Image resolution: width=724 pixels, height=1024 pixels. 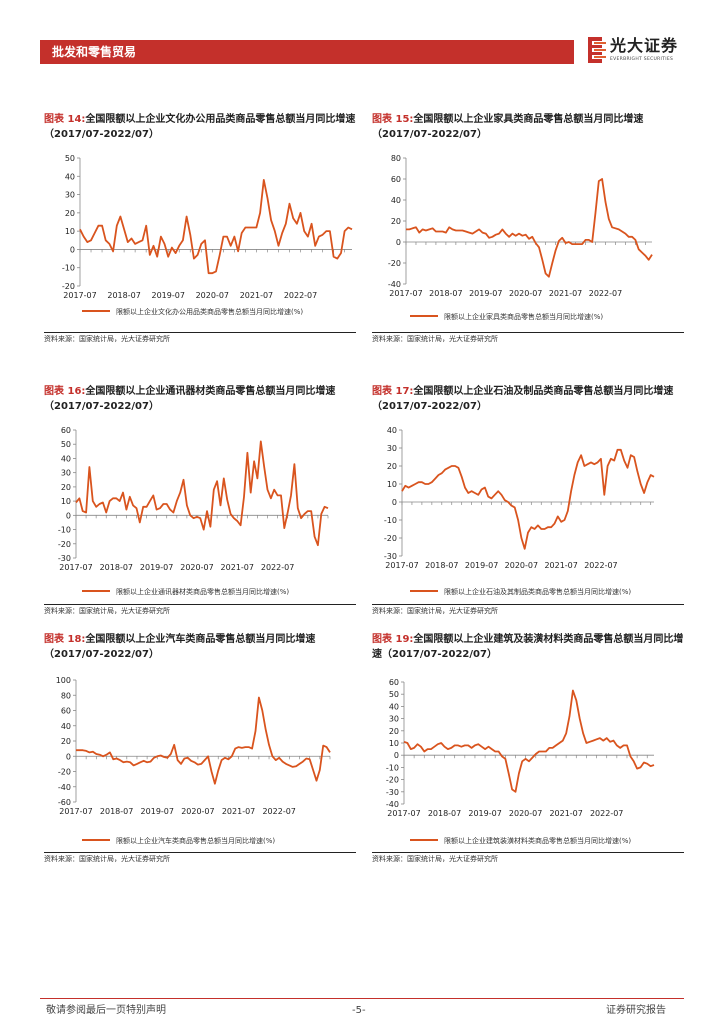 I want to click on chart-label: 图表 17:, so click(x=393, y=391).